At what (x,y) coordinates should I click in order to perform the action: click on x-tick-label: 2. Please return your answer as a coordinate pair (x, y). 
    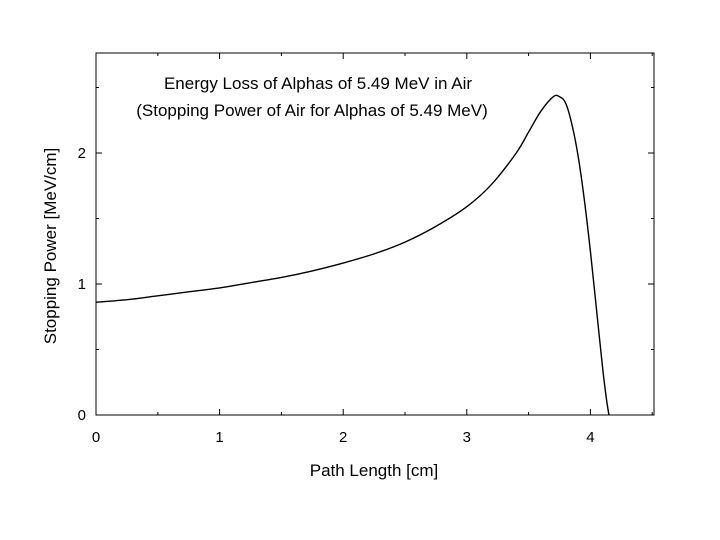
    Looking at the image, I should click on (343, 437).